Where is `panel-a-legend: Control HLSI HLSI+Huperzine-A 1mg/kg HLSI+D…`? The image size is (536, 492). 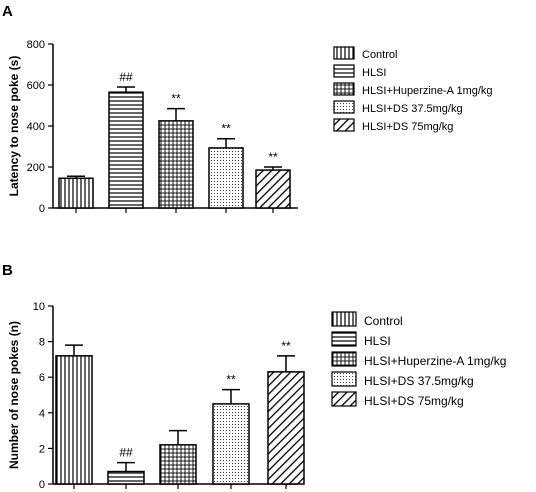
panel-a-legend: Control HLSI HLSI+Huperzine-A 1mg/kg HLSI+D… is located at coordinates (413, 89).